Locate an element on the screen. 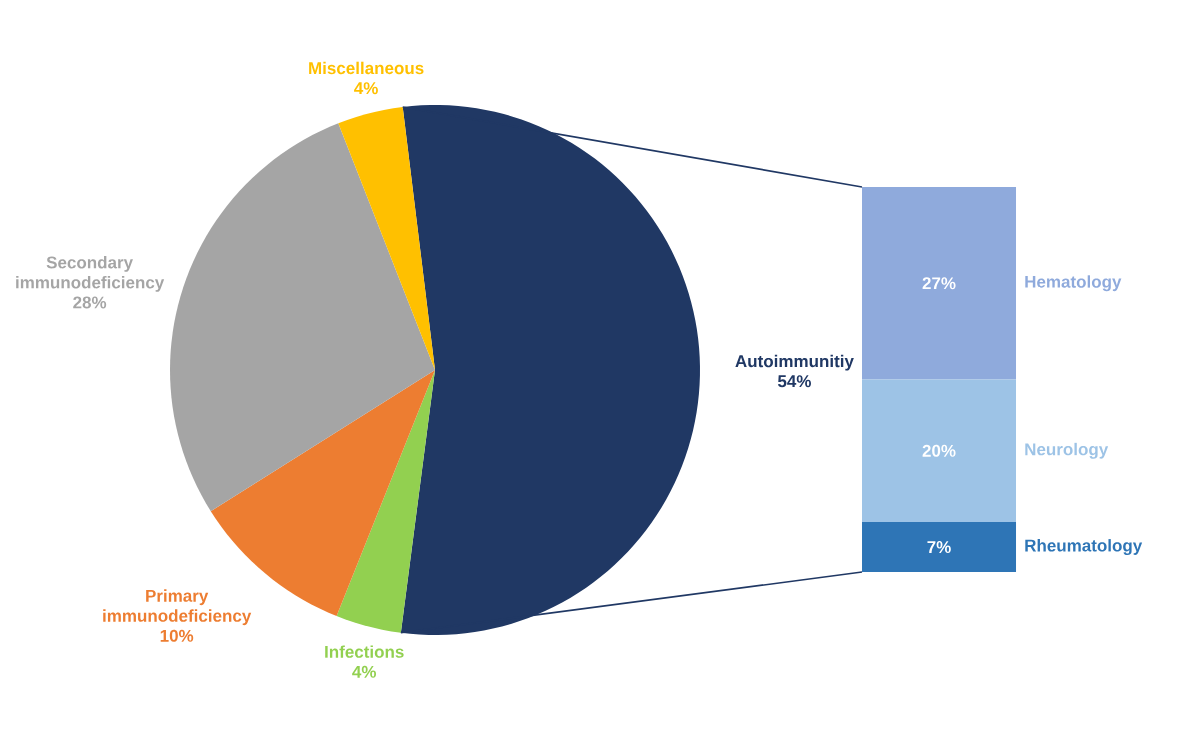 Image resolution: width=1179 pixels, height=740 pixels. data-label: 20% is located at coordinates (939, 450).